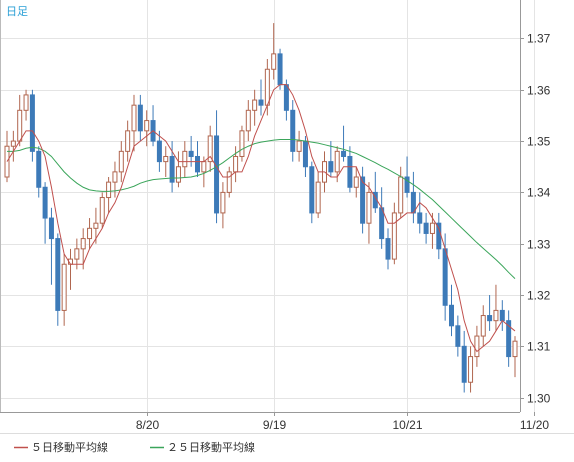 This screenshot has height=462, width=574. I want to click on y-tick-label: 1.35, so click(539, 142).